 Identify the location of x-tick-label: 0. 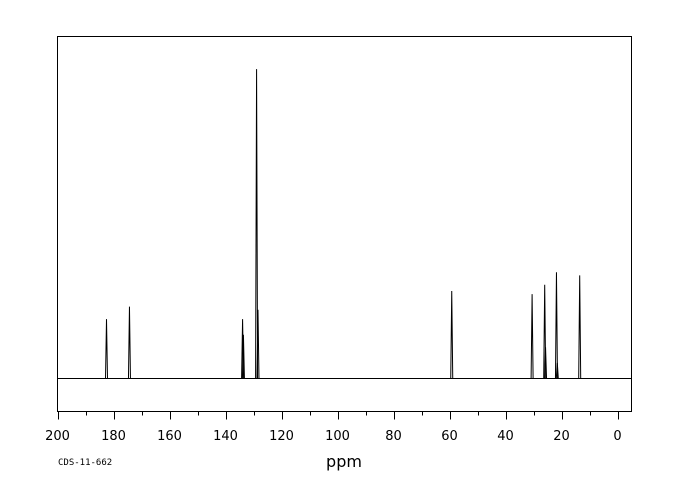
(617, 436).